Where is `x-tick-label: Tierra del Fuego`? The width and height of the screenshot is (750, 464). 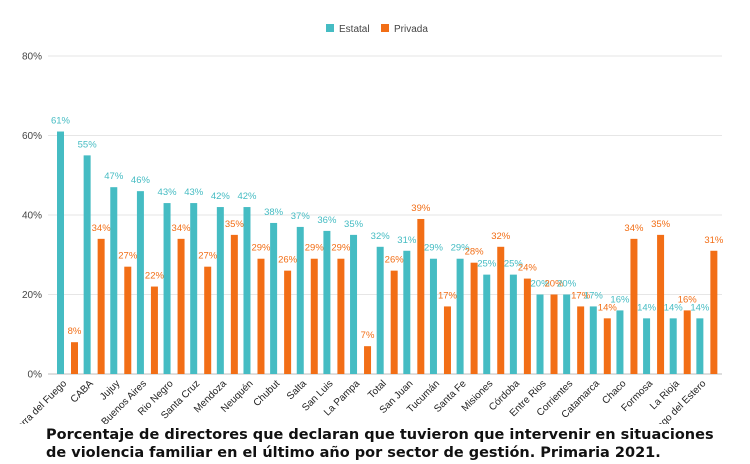
x-tick-label: Tierra del Fuego is located at coordinates (40, 401).